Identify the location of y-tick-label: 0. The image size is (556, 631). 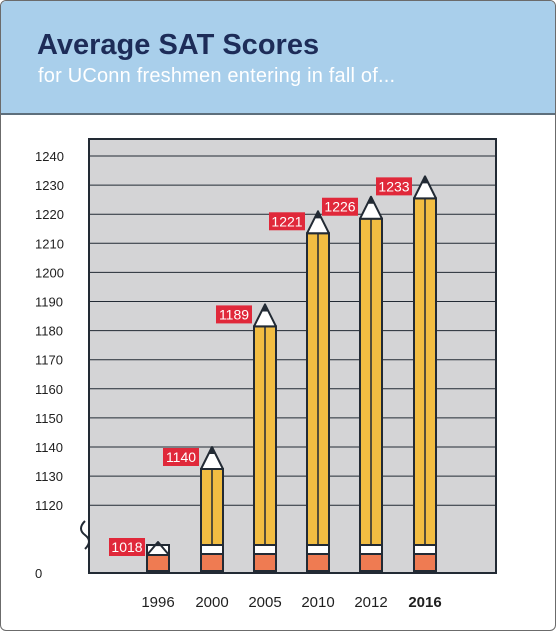
(38, 573).